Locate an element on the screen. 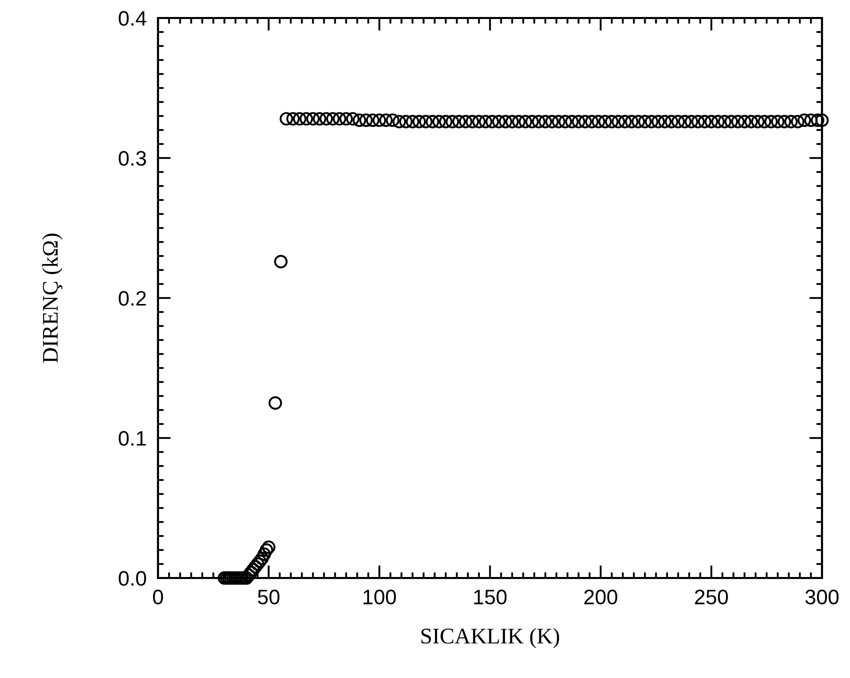 The width and height of the screenshot is (850, 678). x-tick-label: 150 is located at coordinates (490, 597).